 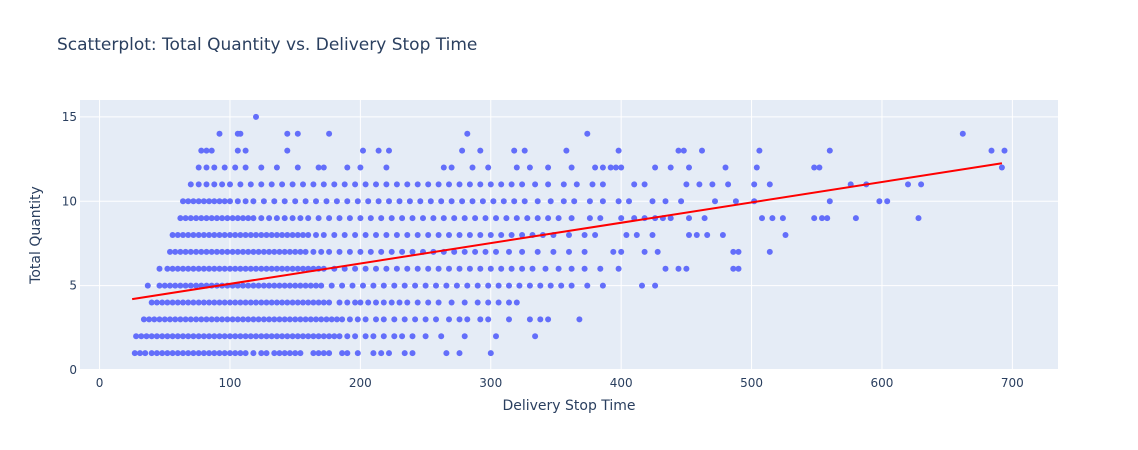 What do you see at coordinates (69, 243) in the screenshot?
I see `y-axis-ticks: 0 5 10 15` at bounding box center [69, 243].